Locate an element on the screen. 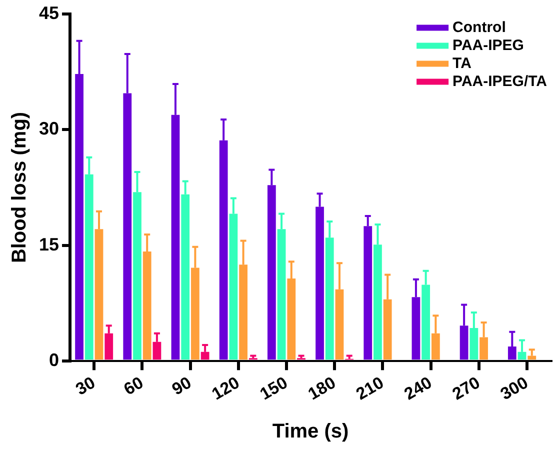 The image size is (557, 452). x-tick-label: 270 is located at coordinates (466, 388).